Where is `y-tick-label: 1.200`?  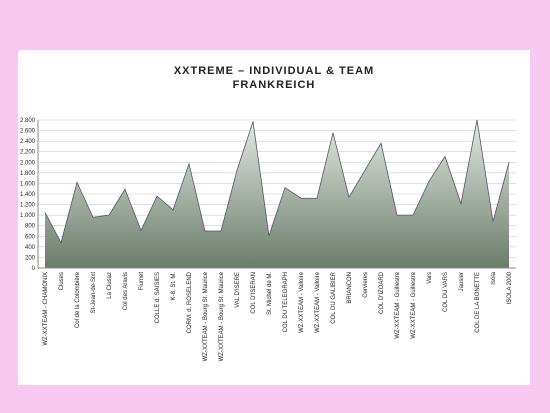
y-tick-label: 1.200 is located at coordinates (28, 206).